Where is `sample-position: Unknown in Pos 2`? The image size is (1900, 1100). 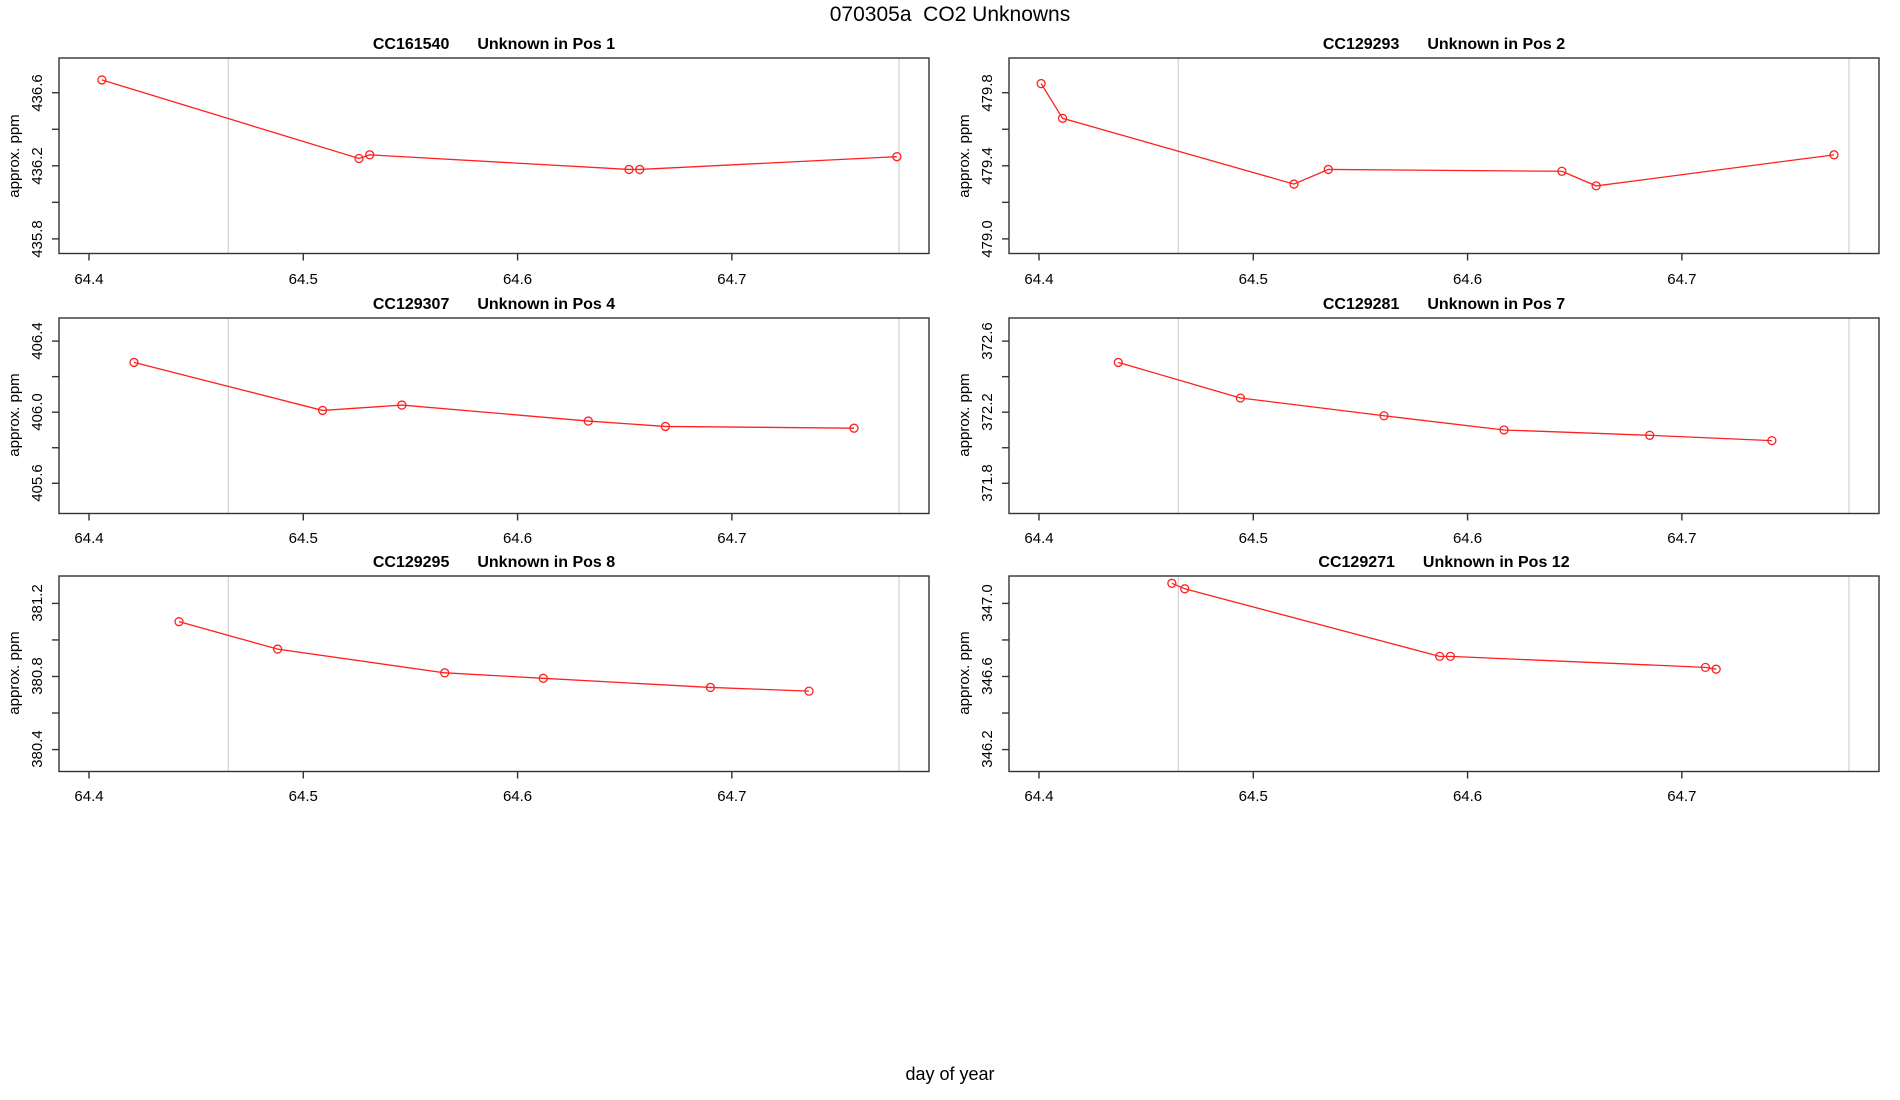 sample-position: Unknown in Pos 2 is located at coordinates (1496, 44).